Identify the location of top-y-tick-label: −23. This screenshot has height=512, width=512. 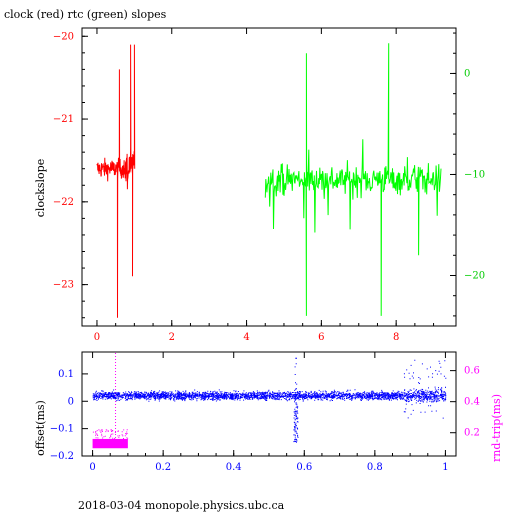
(63, 285).